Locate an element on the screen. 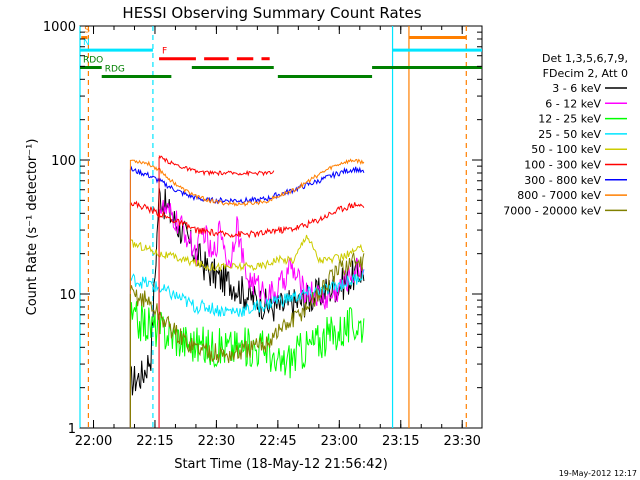 Image resolution: width=640 pixels, height=480 pixels. y-tick-label-2: 100 is located at coordinates (63, 161).